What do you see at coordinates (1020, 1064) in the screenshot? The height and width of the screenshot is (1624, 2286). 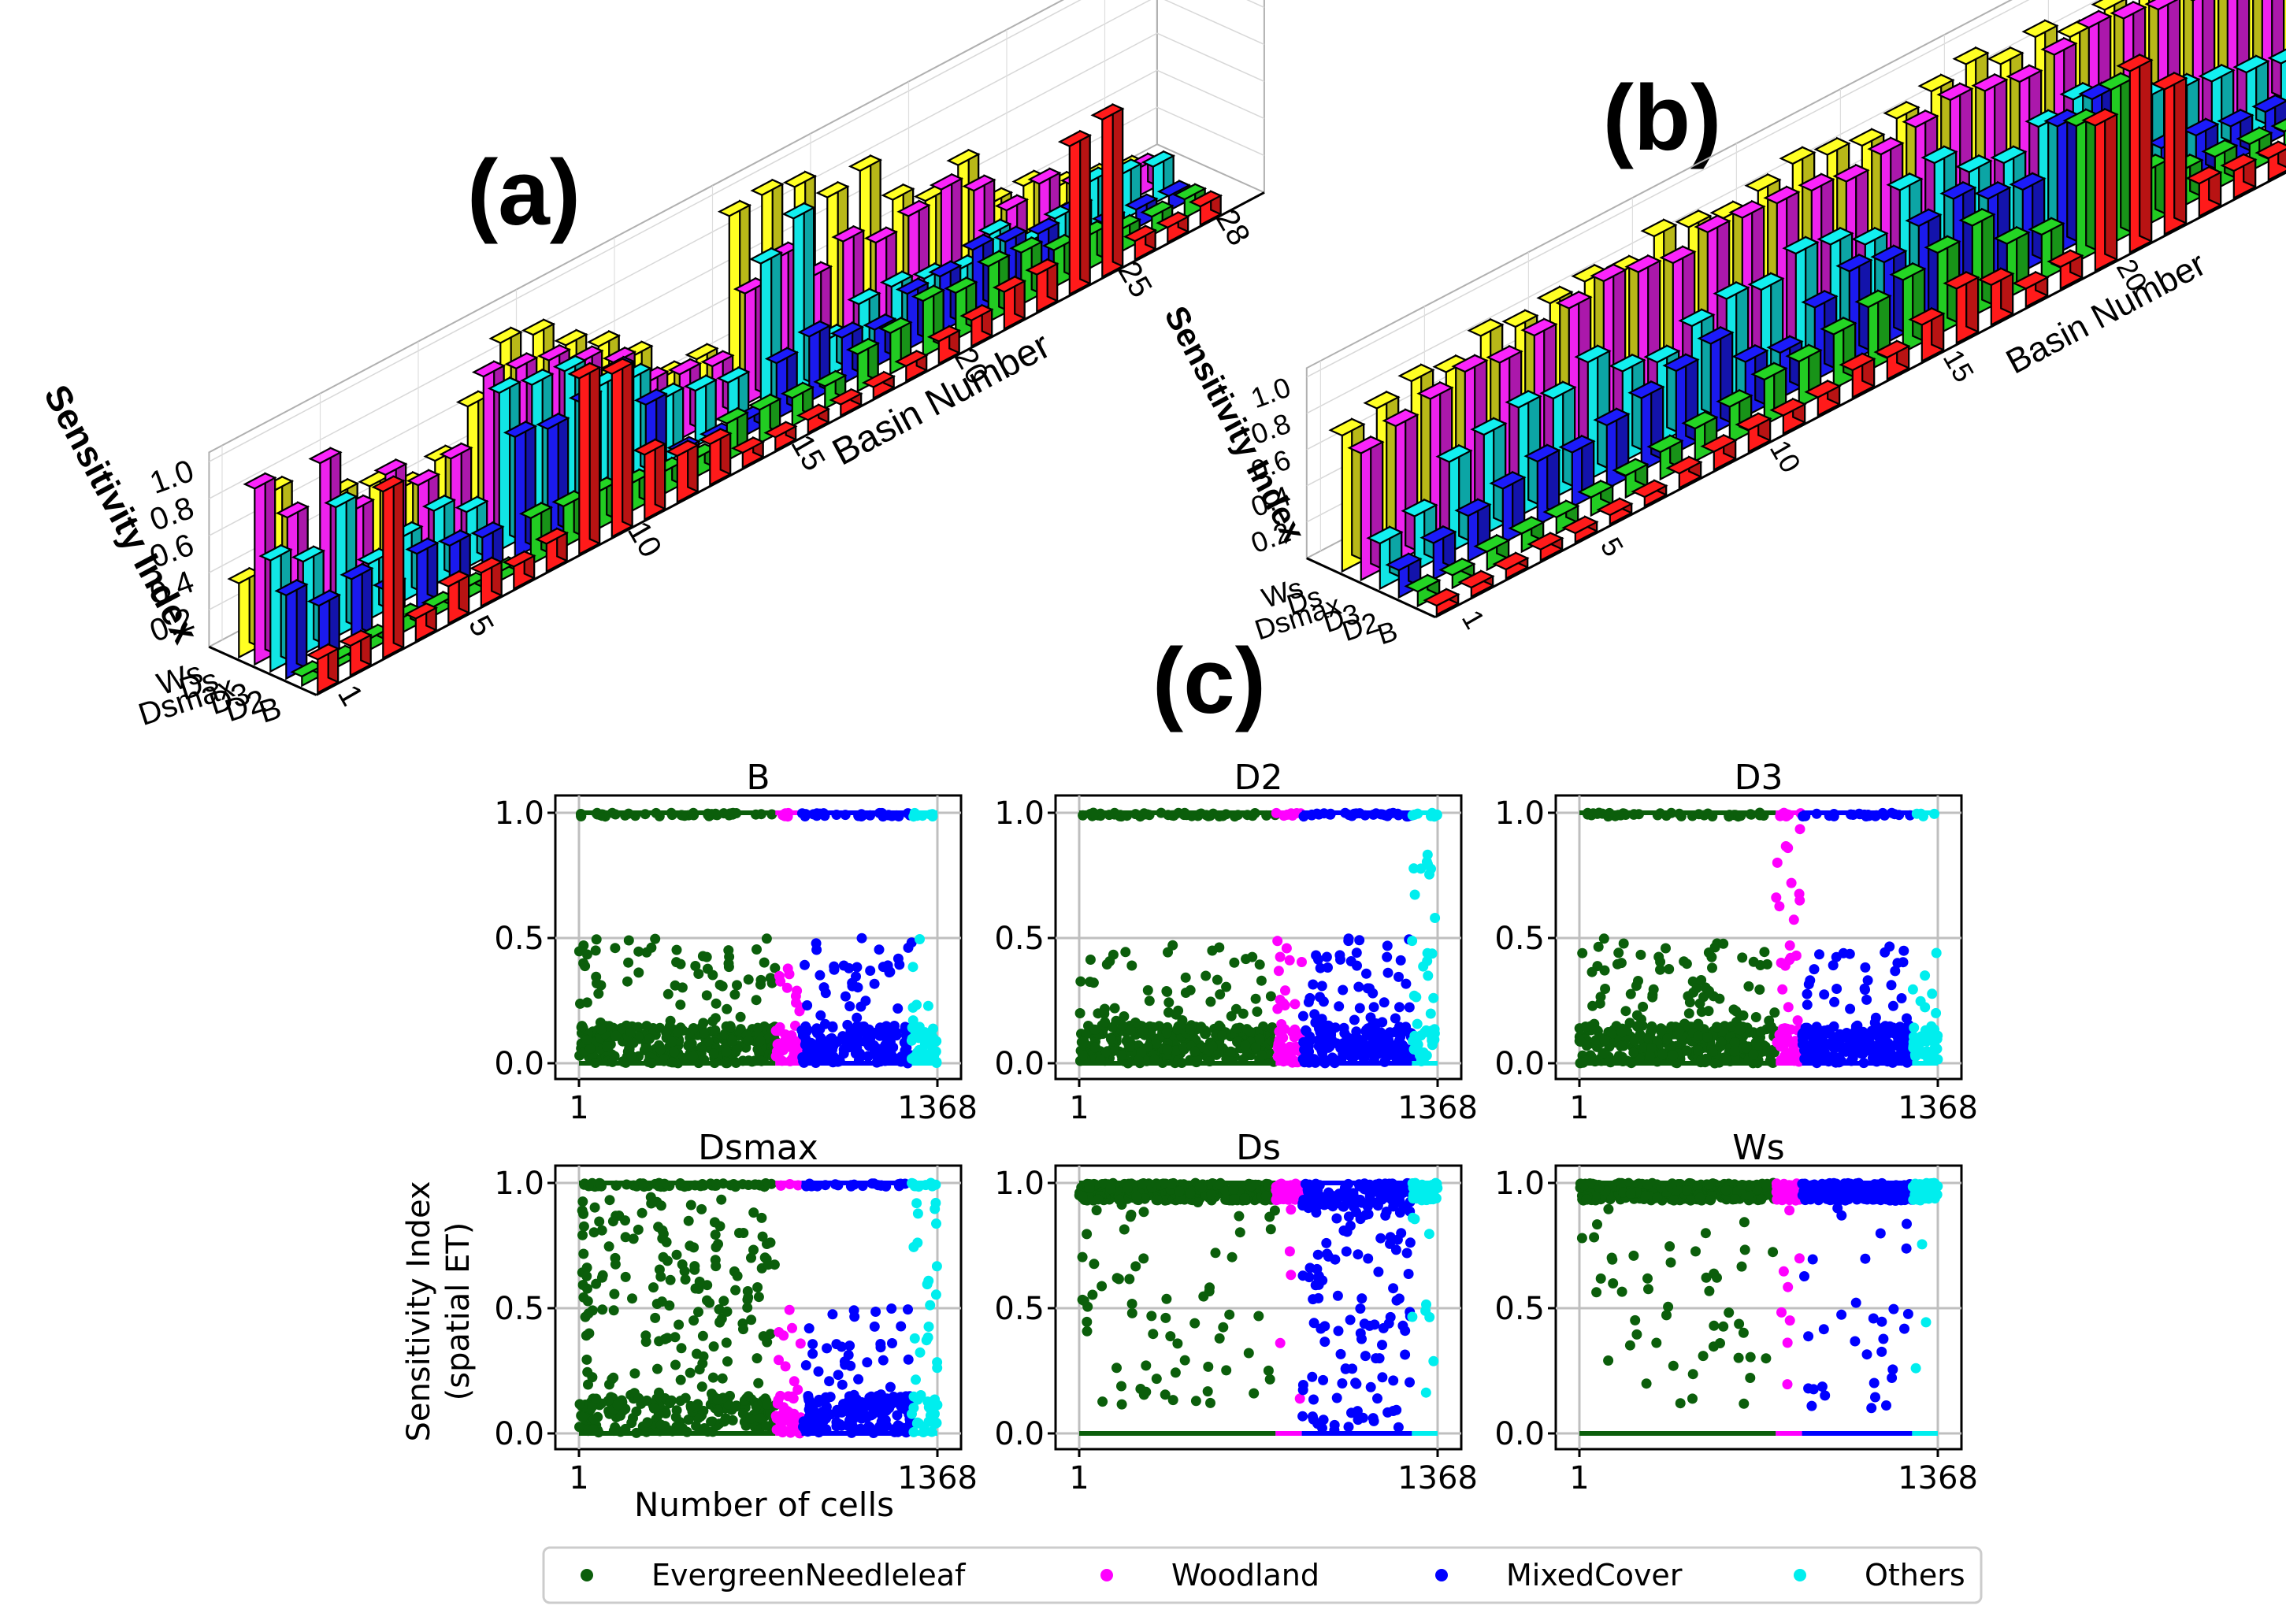 I see `y-tick-label: 0.0` at bounding box center [1020, 1064].